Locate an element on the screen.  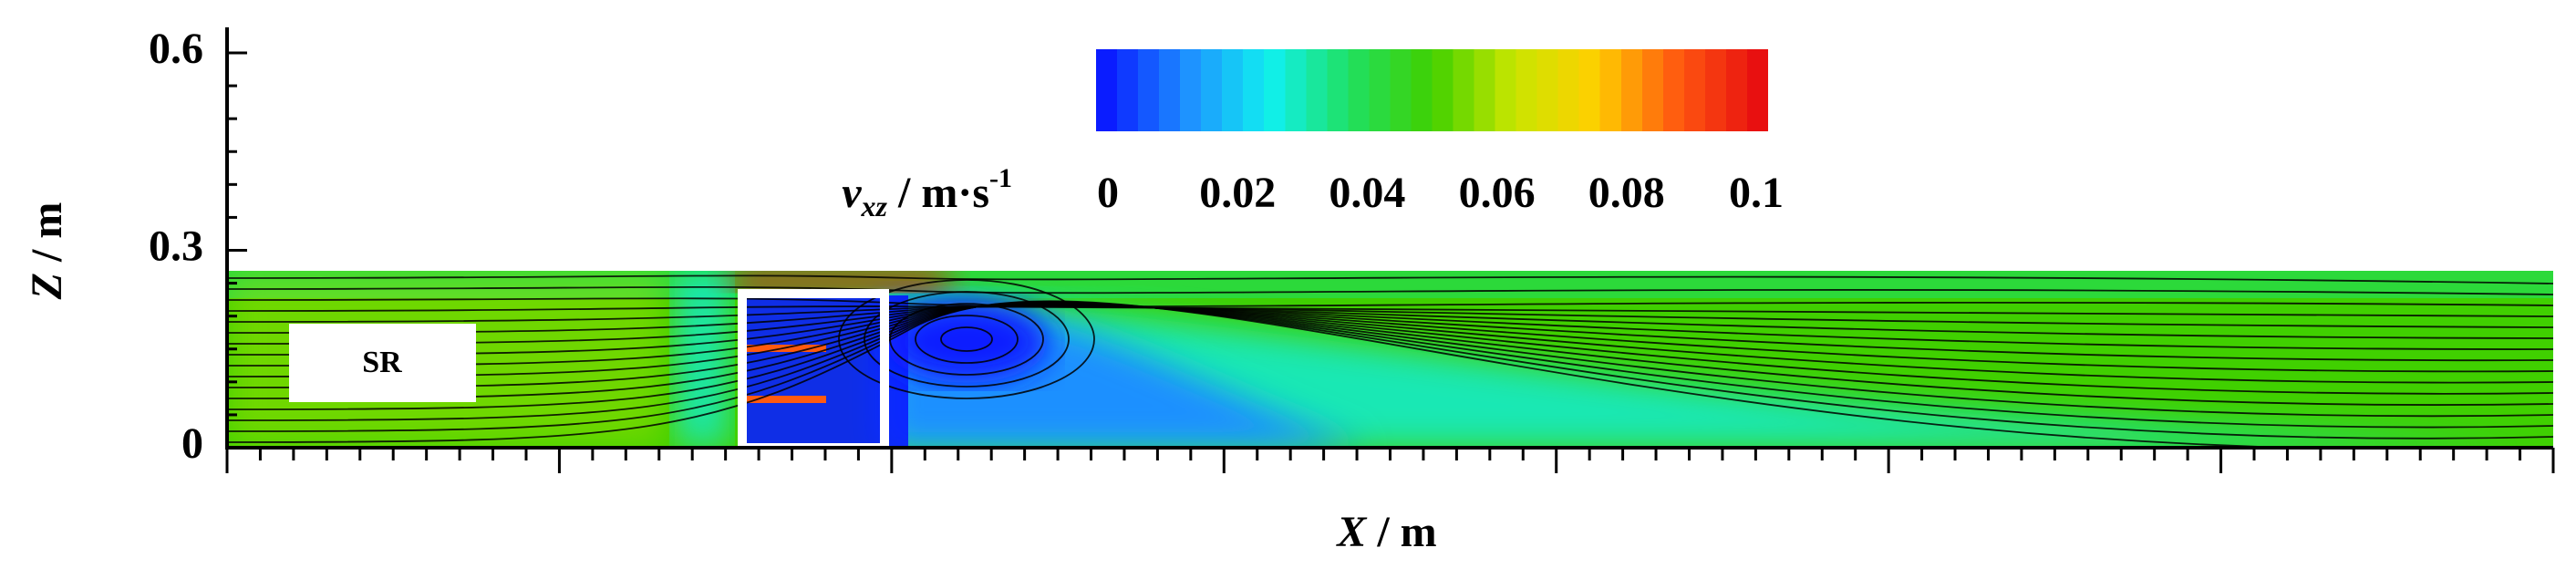
colorbar-tick-label: 0.1 is located at coordinates (1756, 193).